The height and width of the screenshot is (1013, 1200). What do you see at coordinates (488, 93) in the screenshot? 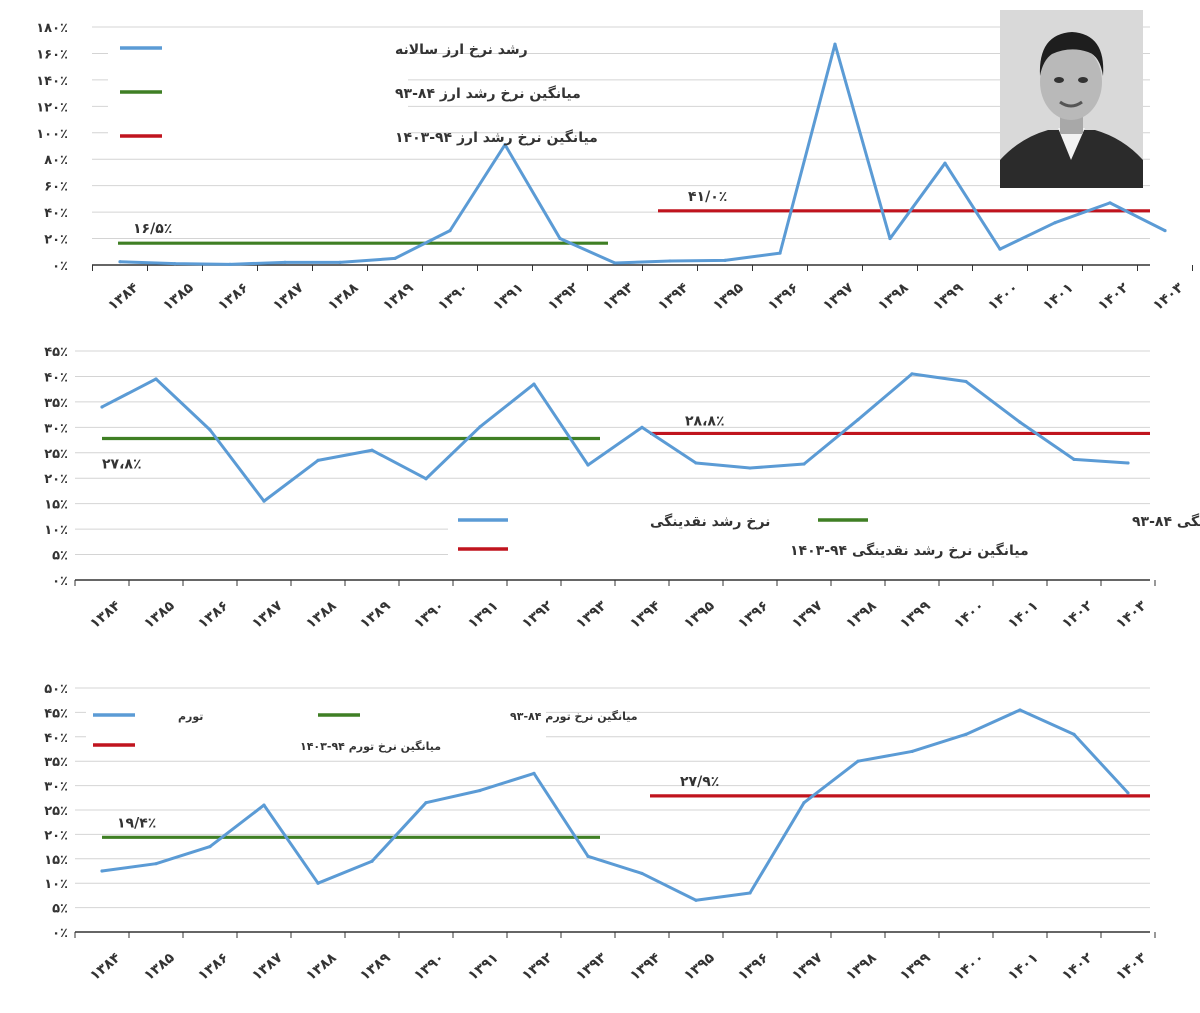
I see `legend-entry: میانگین نرخ رشد ارز ۸۴-۹۳` at bounding box center [488, 93].